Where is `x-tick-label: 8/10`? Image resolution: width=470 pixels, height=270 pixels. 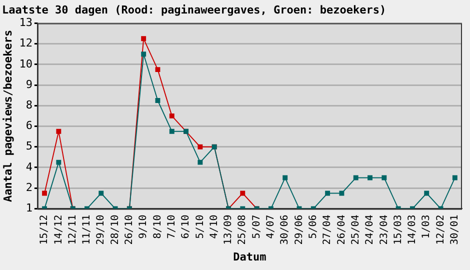 x-tick-label: 8/10 is located at coordinates (158, 226).